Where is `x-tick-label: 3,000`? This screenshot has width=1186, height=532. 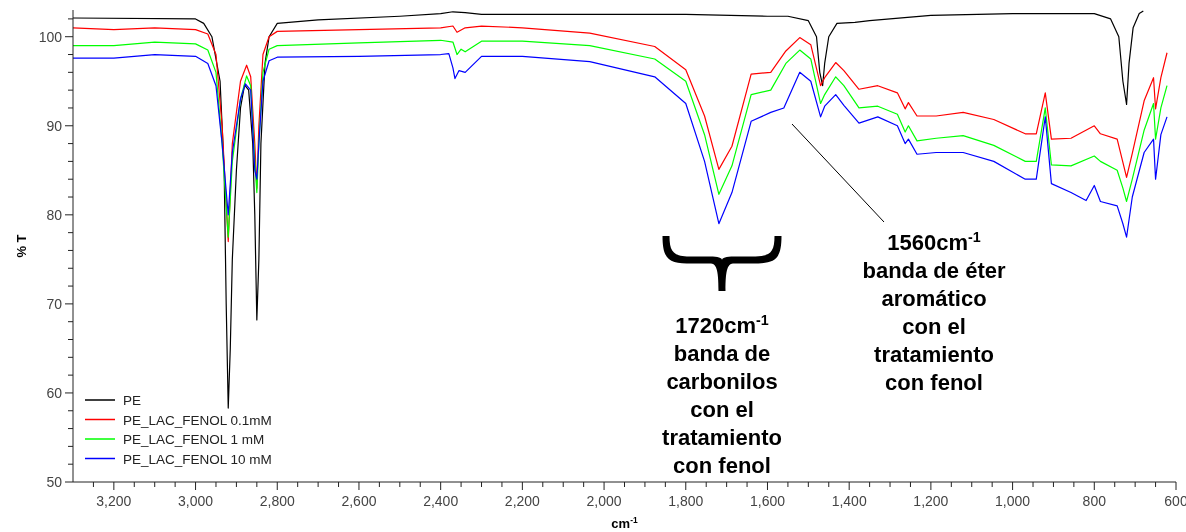
x-tick-label: 3,000 is located at coordinates (196, 501).